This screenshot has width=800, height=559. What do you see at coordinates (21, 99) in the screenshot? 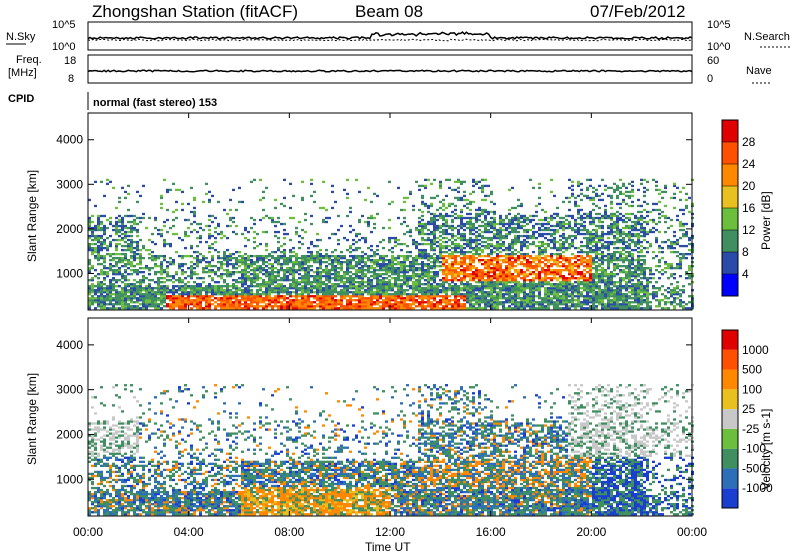
I see `cpid-label: CPID` at bounding box center [21, 99].